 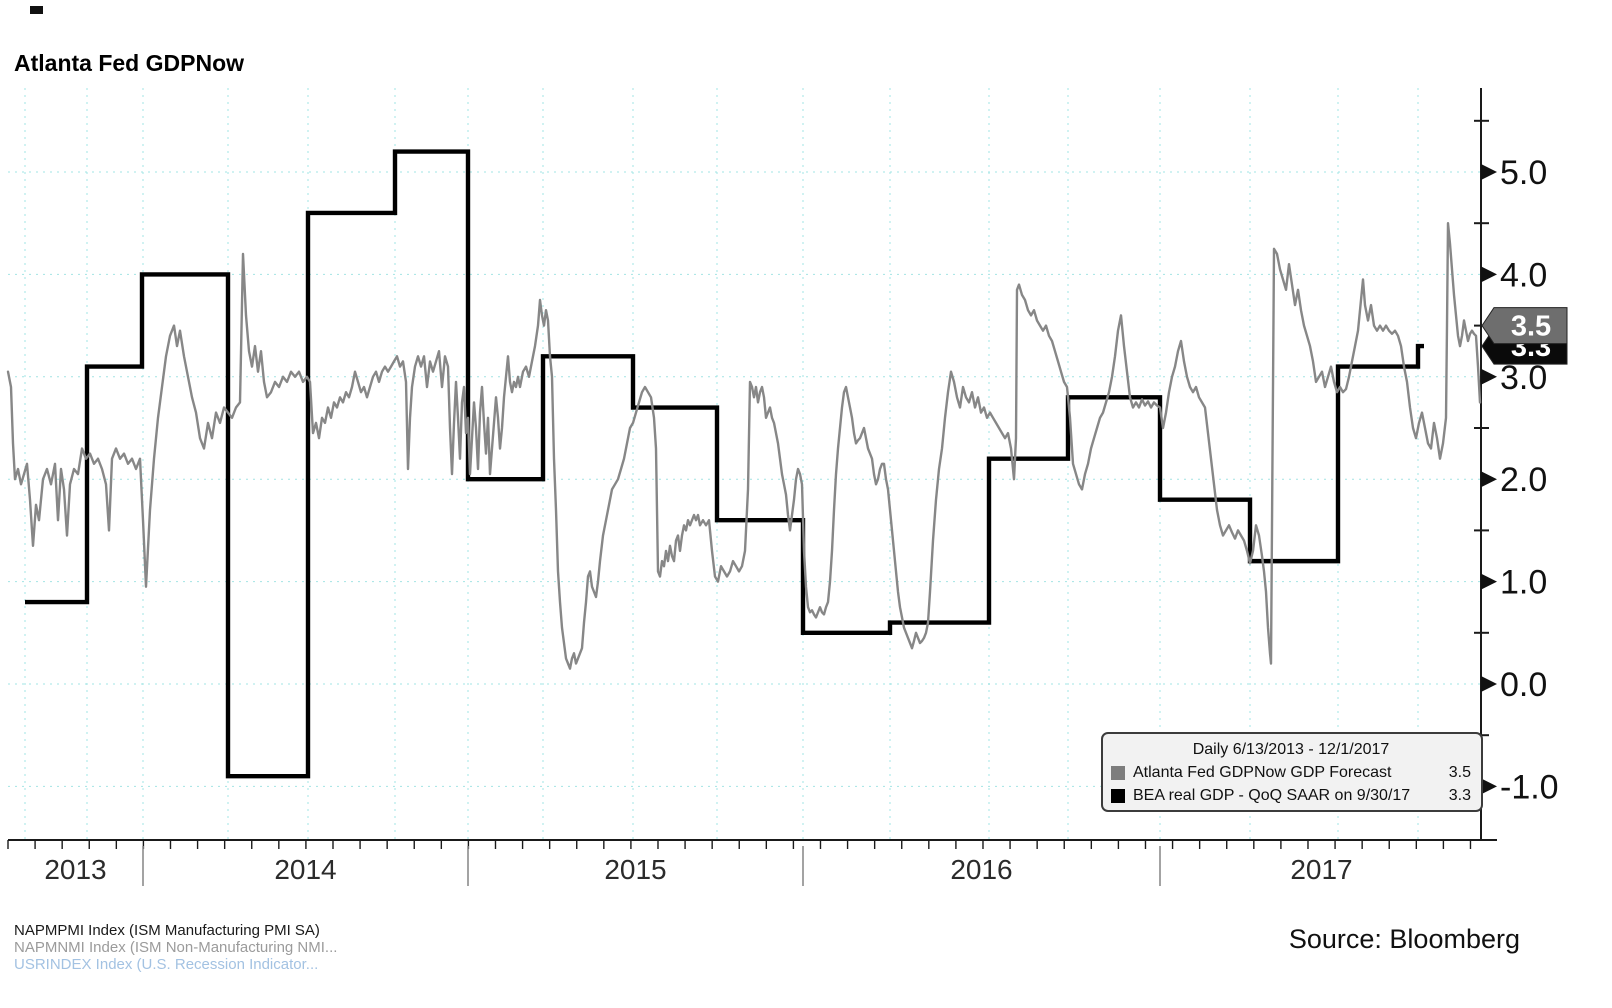 I want to click on legend-item-bea-gdp: BEA real GDP - QoQ SAAR on 9/30/17 3.3, so click(x=1291, y=795).